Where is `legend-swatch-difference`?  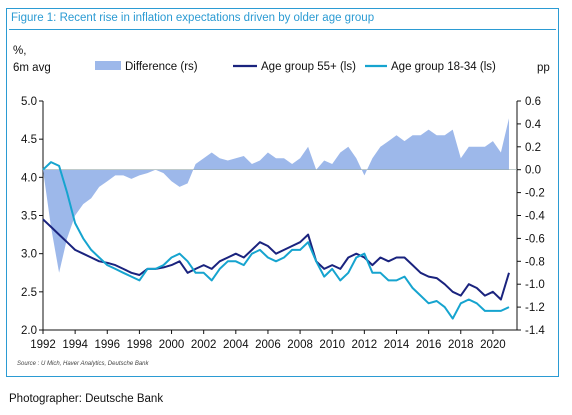
legend-swatch-difference is located at coordinates (108, 65).